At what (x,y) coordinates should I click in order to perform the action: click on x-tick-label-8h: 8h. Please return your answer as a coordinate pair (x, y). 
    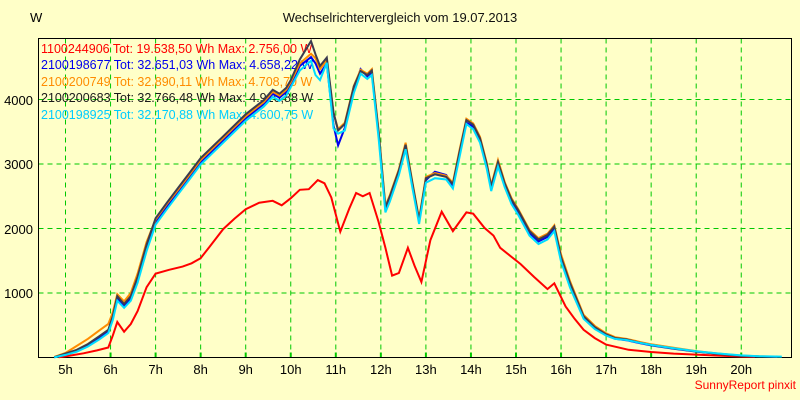
    Looking at the image, I should click on (200, 369).